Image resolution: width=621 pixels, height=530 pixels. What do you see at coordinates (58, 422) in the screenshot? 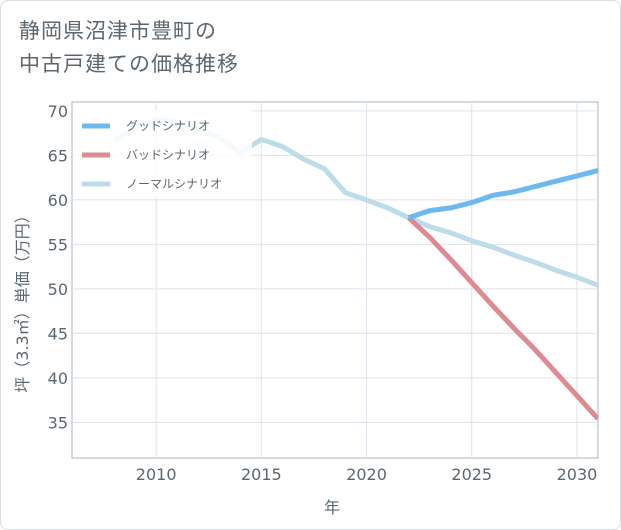
I see `y-tick-label: 35` at bounding box center [58, 422].